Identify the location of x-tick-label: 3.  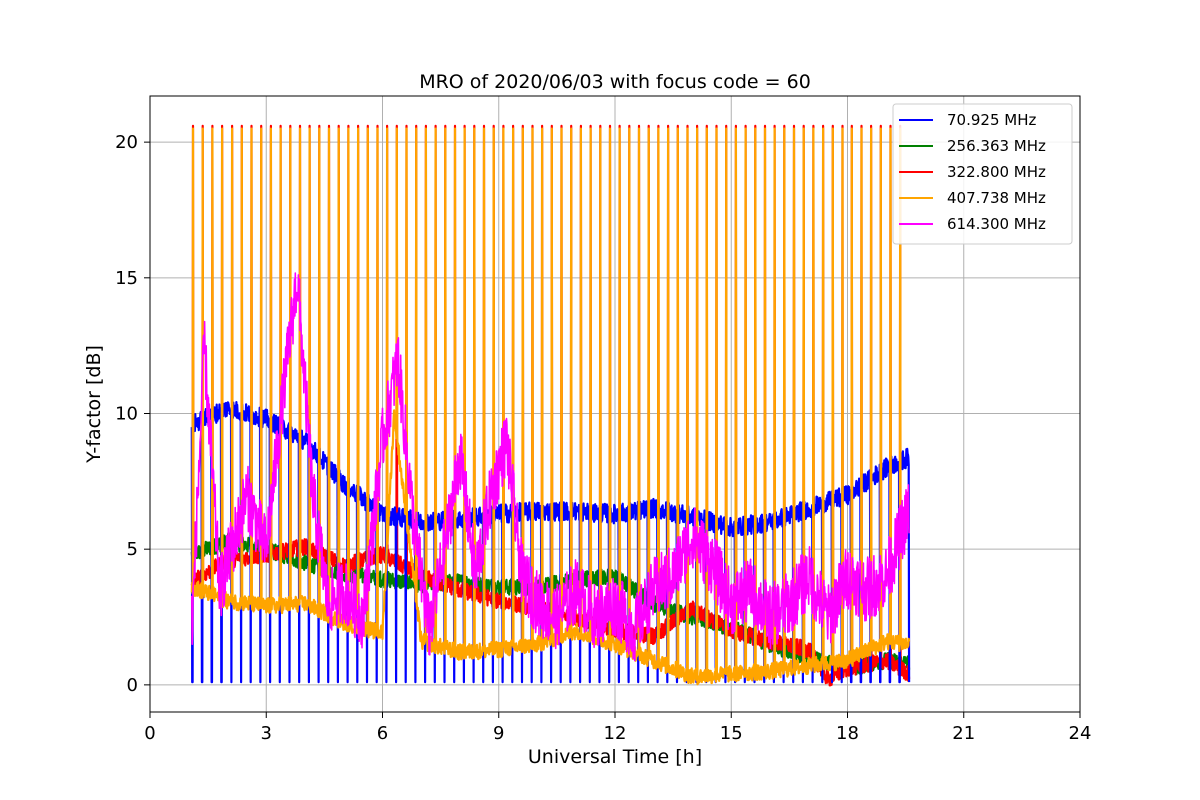
(266, 733).